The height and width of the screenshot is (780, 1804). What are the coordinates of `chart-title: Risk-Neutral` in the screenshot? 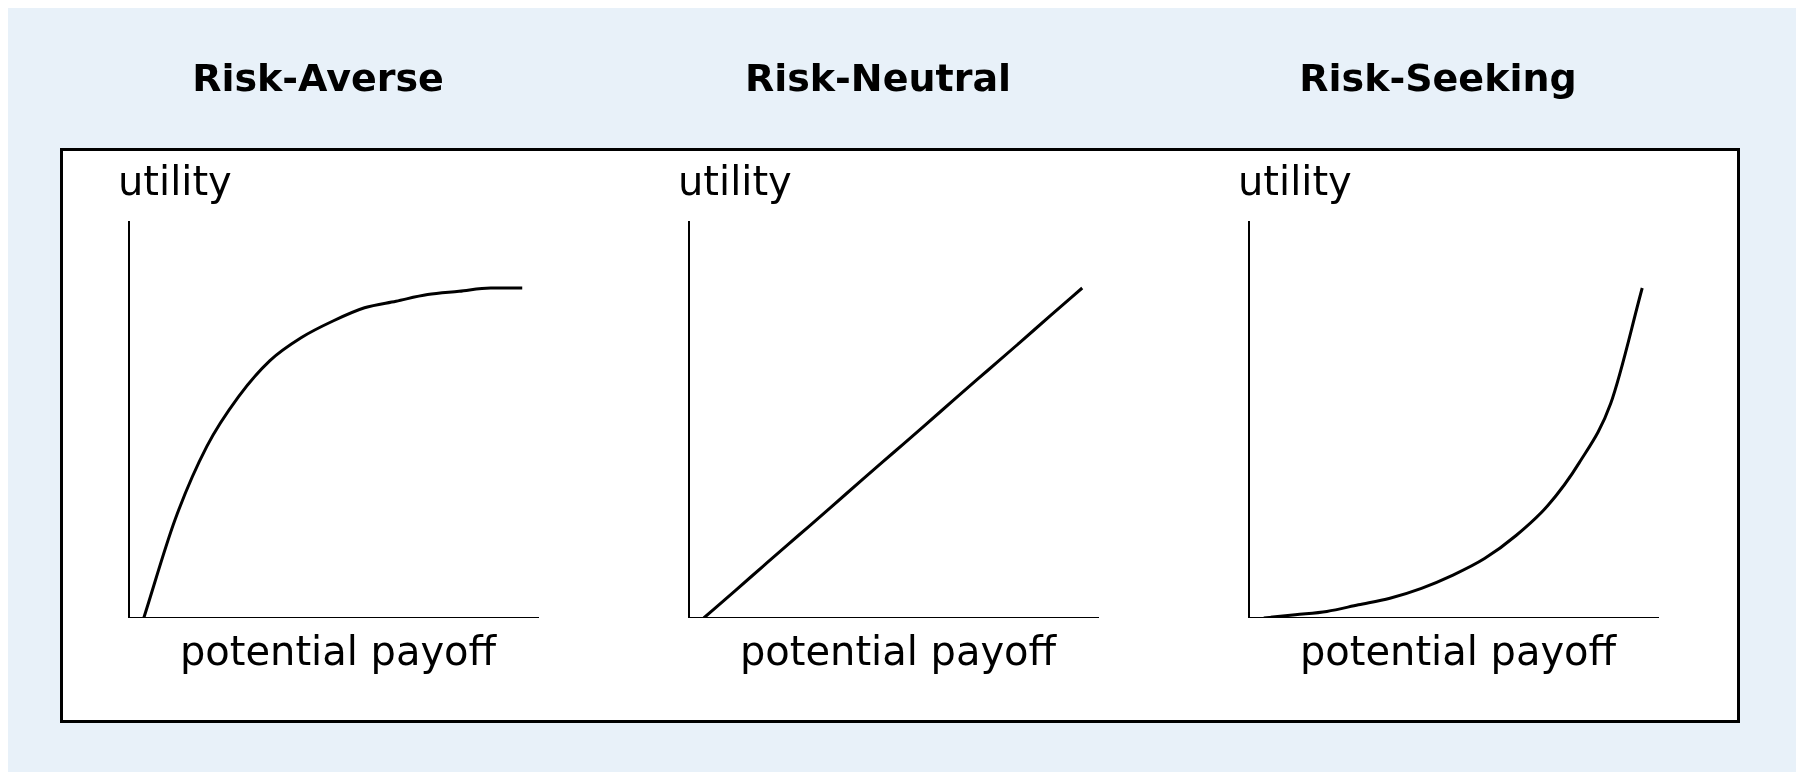 It's located at (878, 78).